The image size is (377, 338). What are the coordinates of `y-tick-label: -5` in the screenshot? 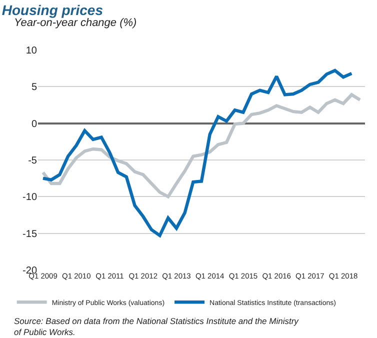 It's located at (33, 161).